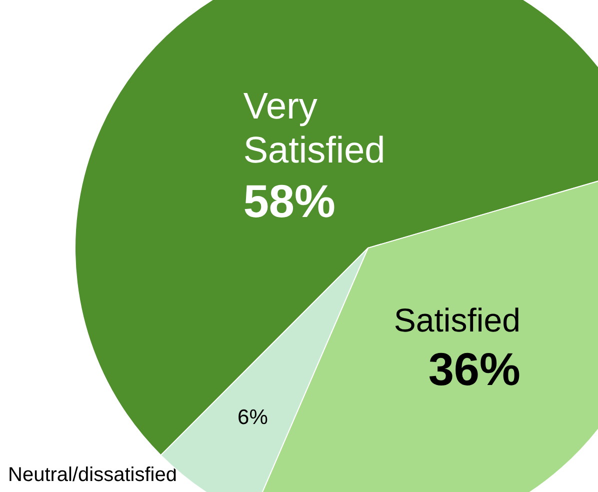 This screenshot has width=598, height=492. What do you see at coordinates (92, 475) in the screenshot?
I see `slice-label: Neutral/dissatisfied` at bounding box center [92, 475].